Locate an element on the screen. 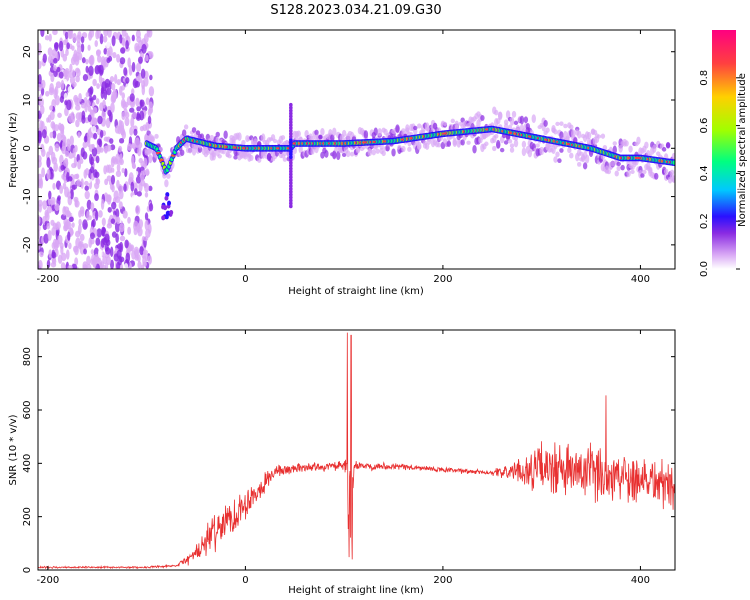 The height and width of the screenshot is (600, 750). figure-title: S128.2023.034.21.09.G30 is located at coordinates (355, 10).